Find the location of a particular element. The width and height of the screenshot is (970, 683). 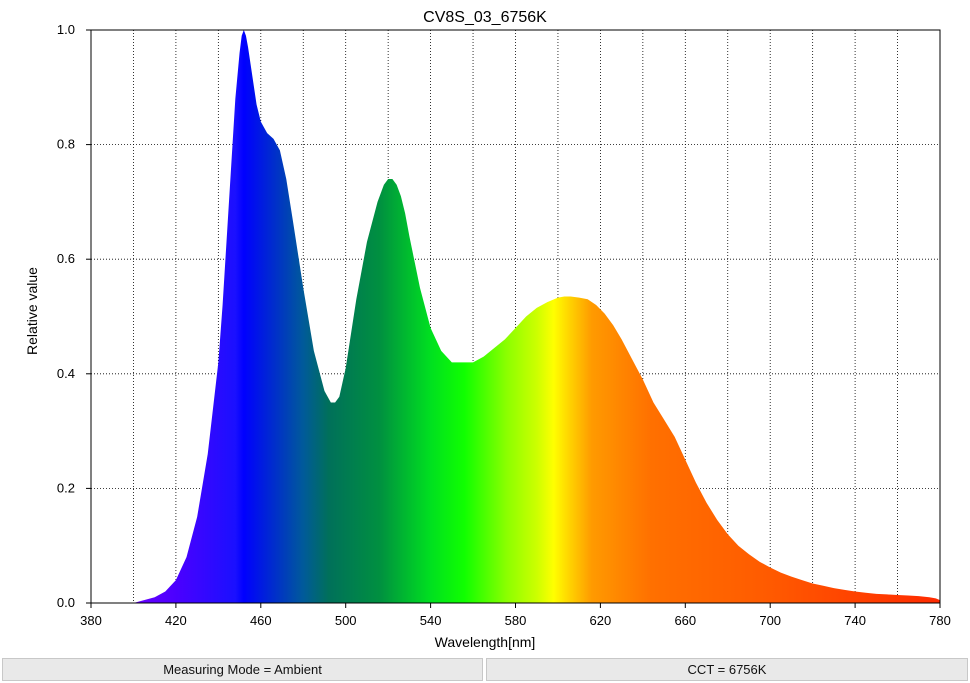

x-tick-label: 620 is located at coordinates (601, 620).